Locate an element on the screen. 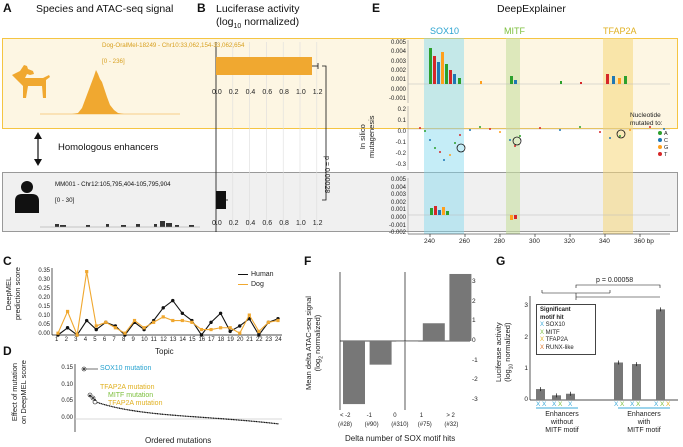 The width and height of the screenshot is (683, 447). f-xtick-count: (#32) is located at coordinates (451, 425).